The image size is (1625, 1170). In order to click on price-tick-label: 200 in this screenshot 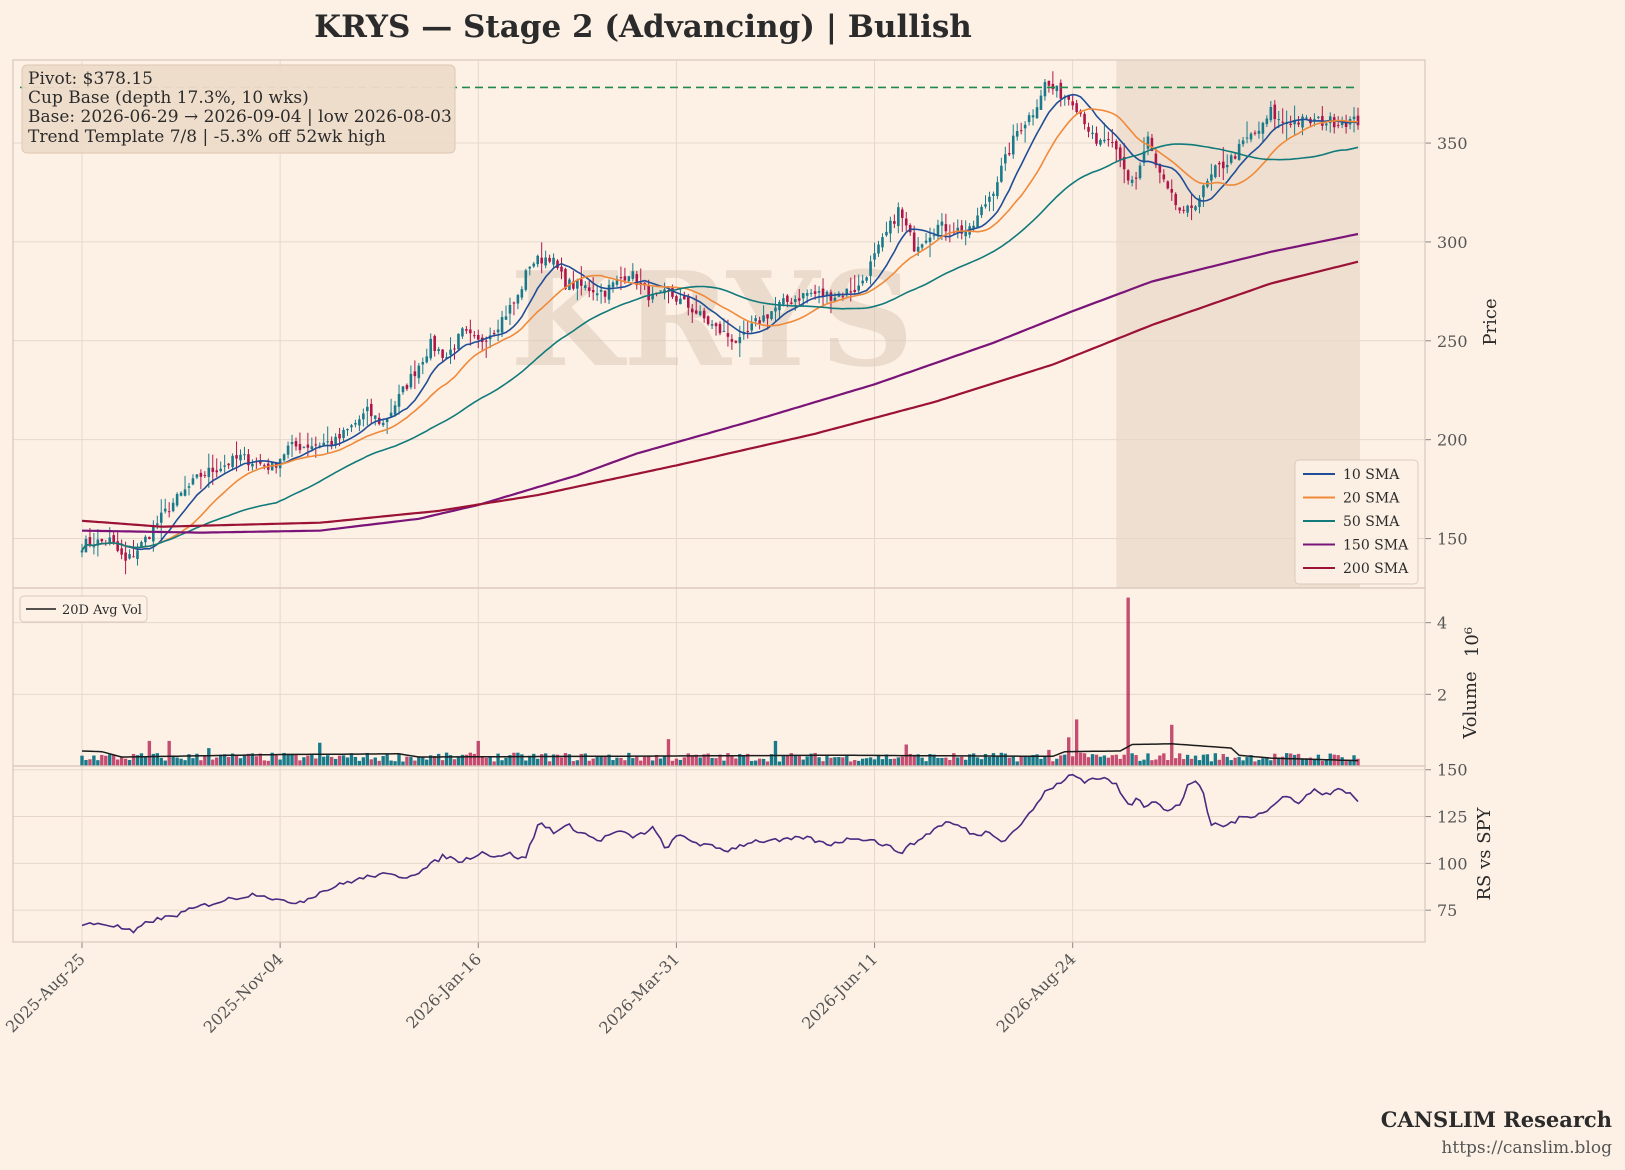, I will do `click(1452, 440)`.